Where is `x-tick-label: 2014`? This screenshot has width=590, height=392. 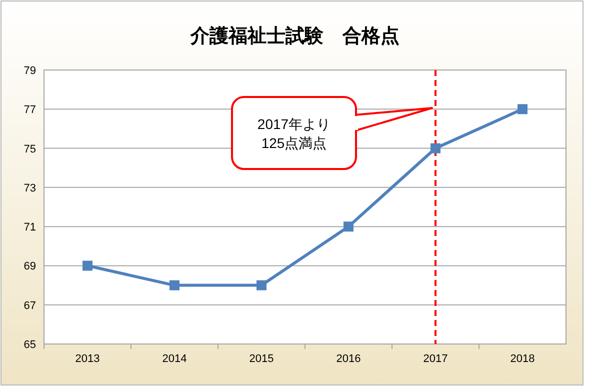
x-tick-label: 2014 is located at coordinates (174, 359).